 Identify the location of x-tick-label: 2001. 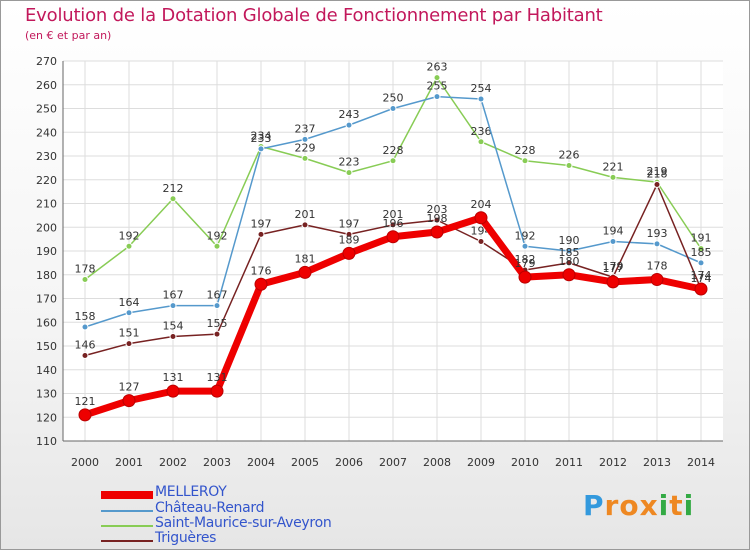
(129, 462).